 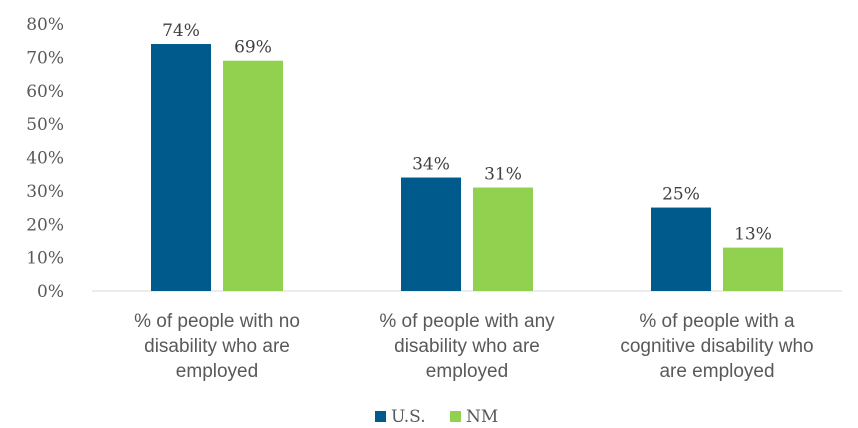 I want to click on legend-label: NM, so click(x=482, y=417).